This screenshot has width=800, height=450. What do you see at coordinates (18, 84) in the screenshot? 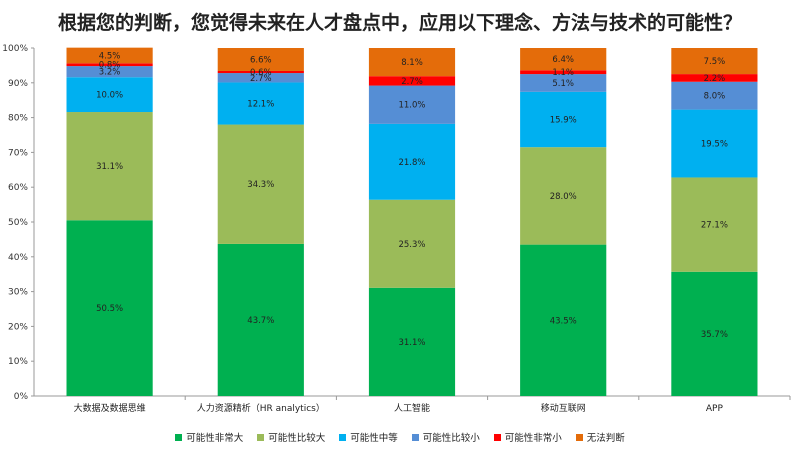
I see `y-tick-label: 90%` at bounding box center [18, 84].